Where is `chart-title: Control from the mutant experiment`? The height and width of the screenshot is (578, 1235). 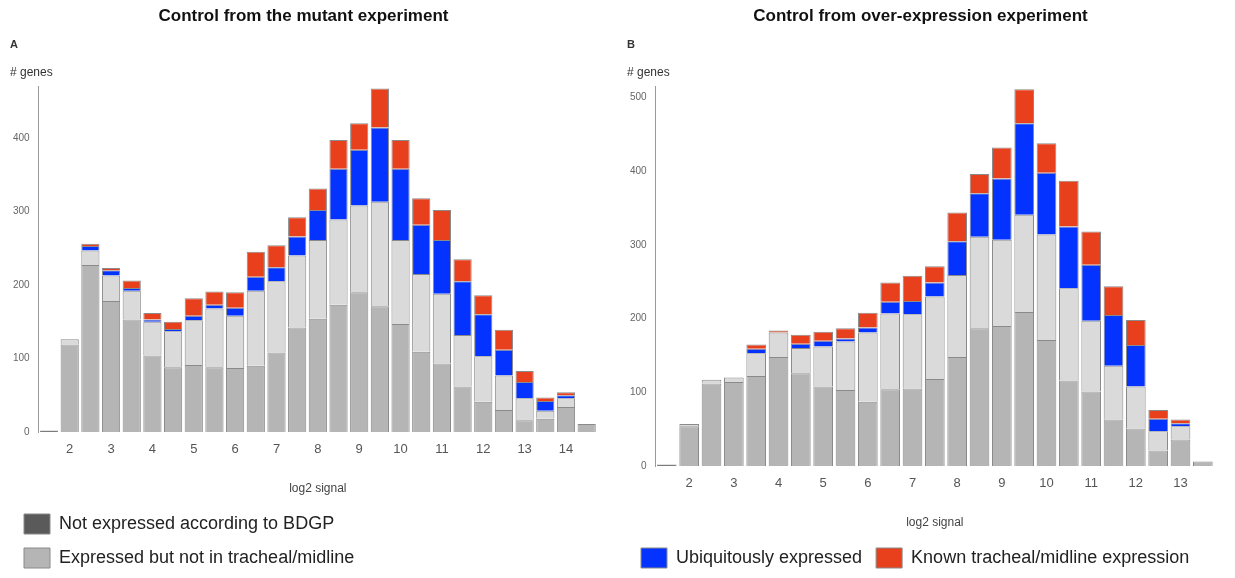
chart-title: Control from the mutant experiment is located at coordinates (303, 15).